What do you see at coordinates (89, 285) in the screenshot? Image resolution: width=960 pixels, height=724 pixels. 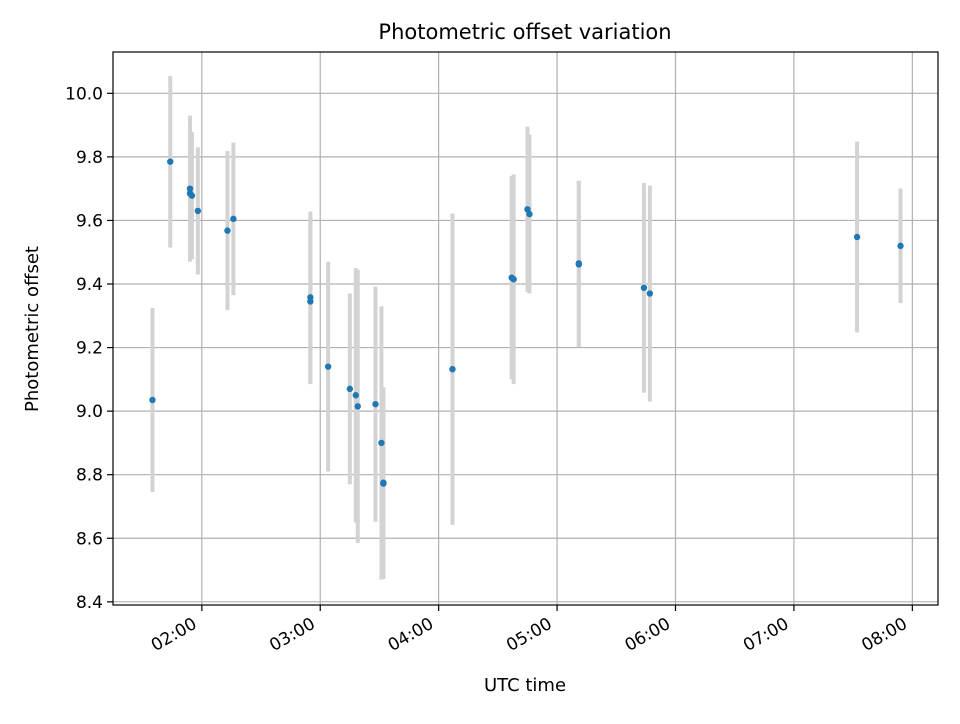 I see `y-tick-label: 9.4` at bounding box center [89, 285].